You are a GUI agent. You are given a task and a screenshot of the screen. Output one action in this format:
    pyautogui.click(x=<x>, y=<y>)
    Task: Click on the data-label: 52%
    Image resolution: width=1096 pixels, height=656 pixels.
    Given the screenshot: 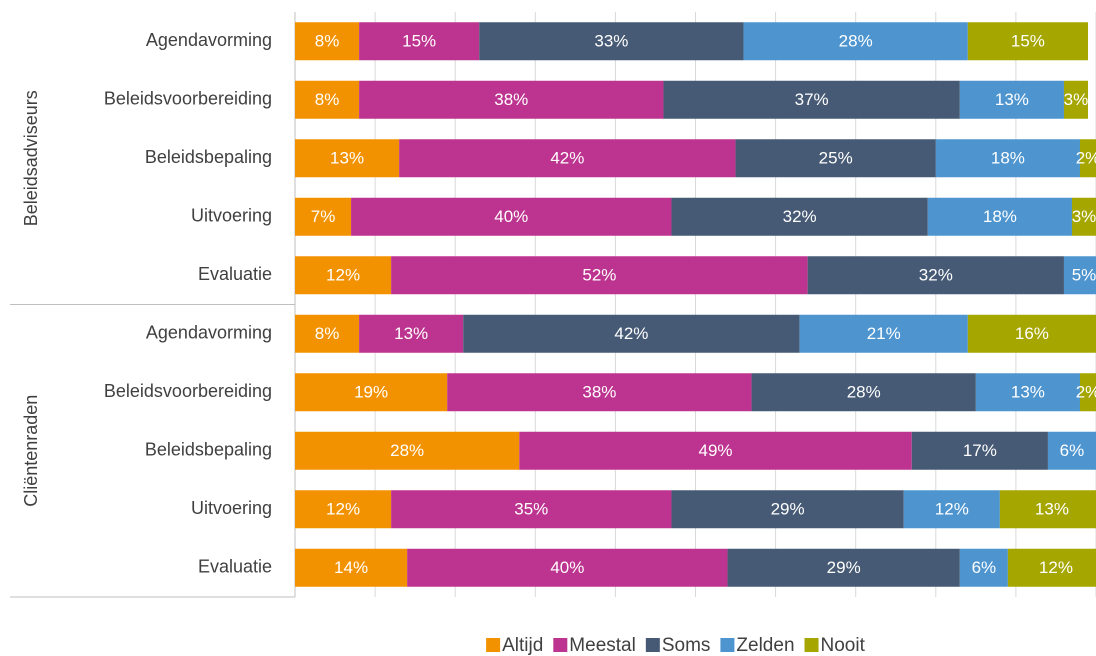 What is the action you would take?
    pyautogui.click(x=599, y=275)
    